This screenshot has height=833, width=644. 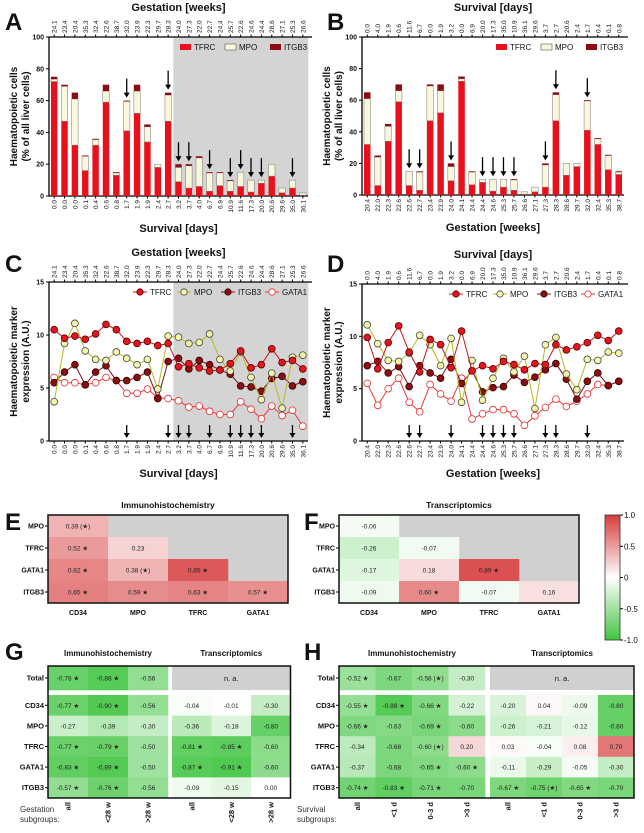 What do you see at coordinates (339, 116) in the screenshot?
I see `y-axis-title: (% of all liver cells)` at bounding box center [339, 116].